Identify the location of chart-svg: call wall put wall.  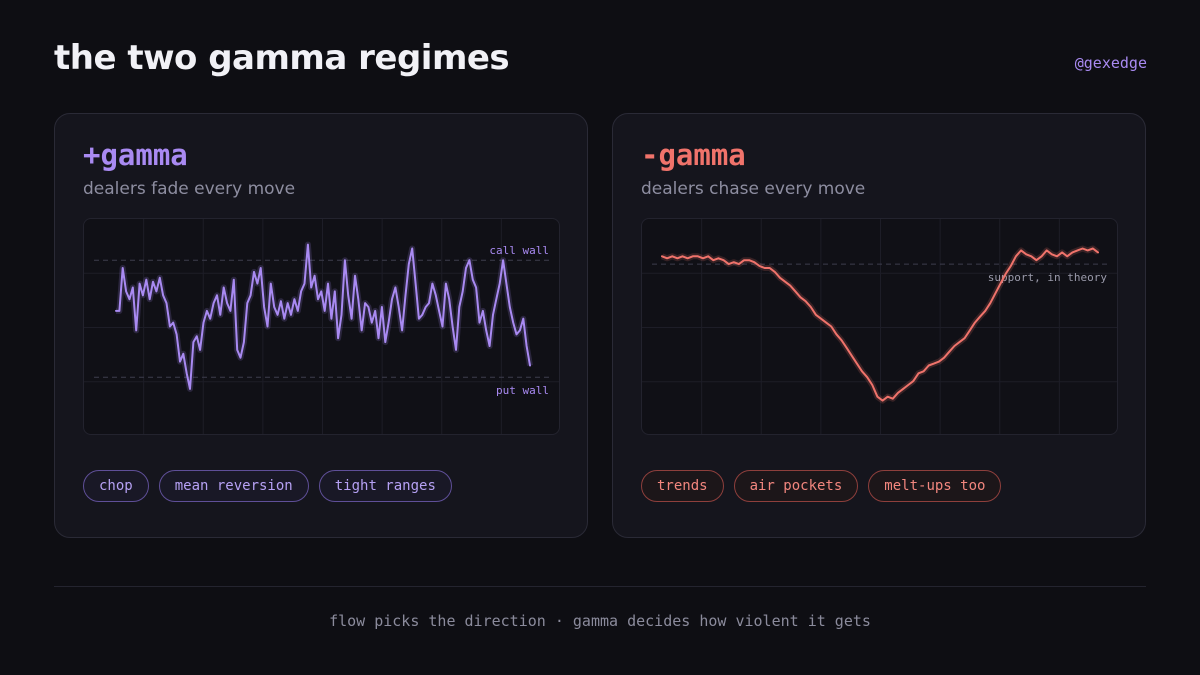
(321, 326).